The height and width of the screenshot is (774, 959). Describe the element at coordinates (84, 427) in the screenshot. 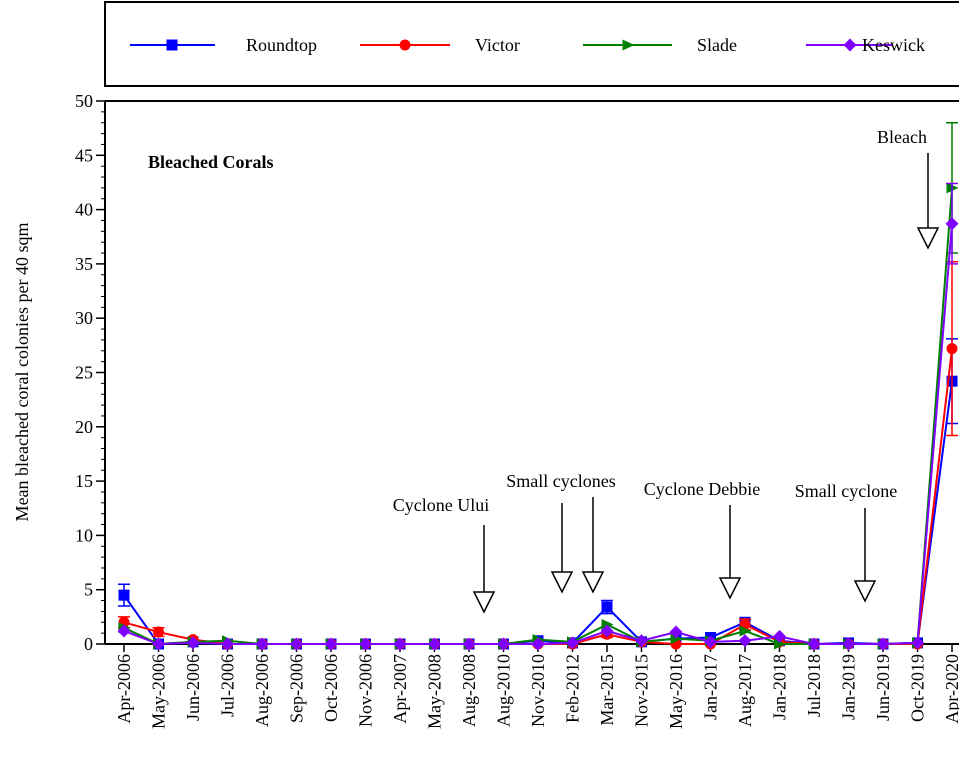

I see `y-tick-label: 20` at that location.